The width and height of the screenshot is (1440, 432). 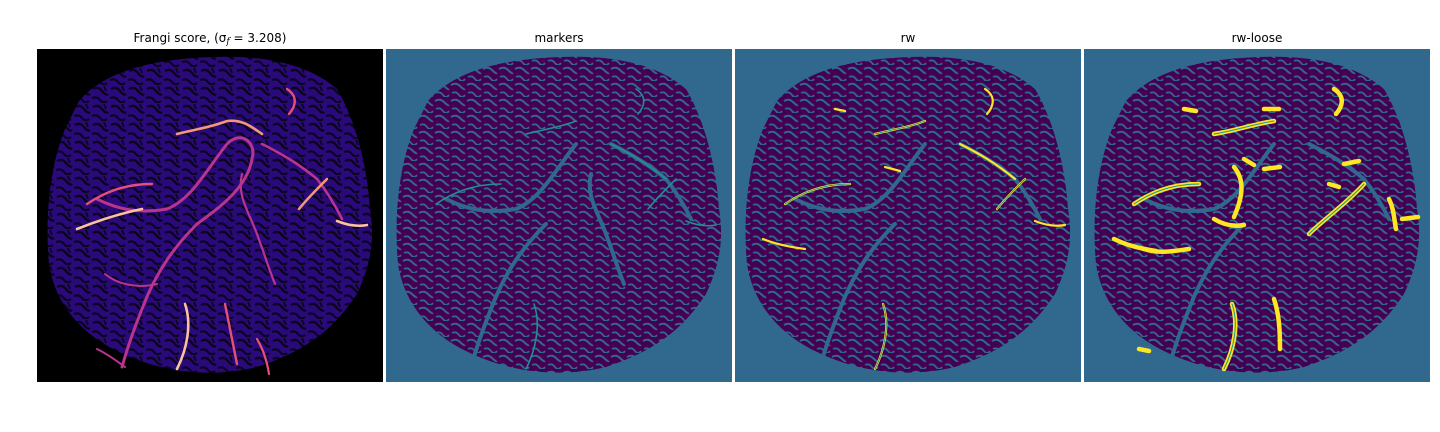 I want to click on vessel-channels, so click(x=1266, y=255).